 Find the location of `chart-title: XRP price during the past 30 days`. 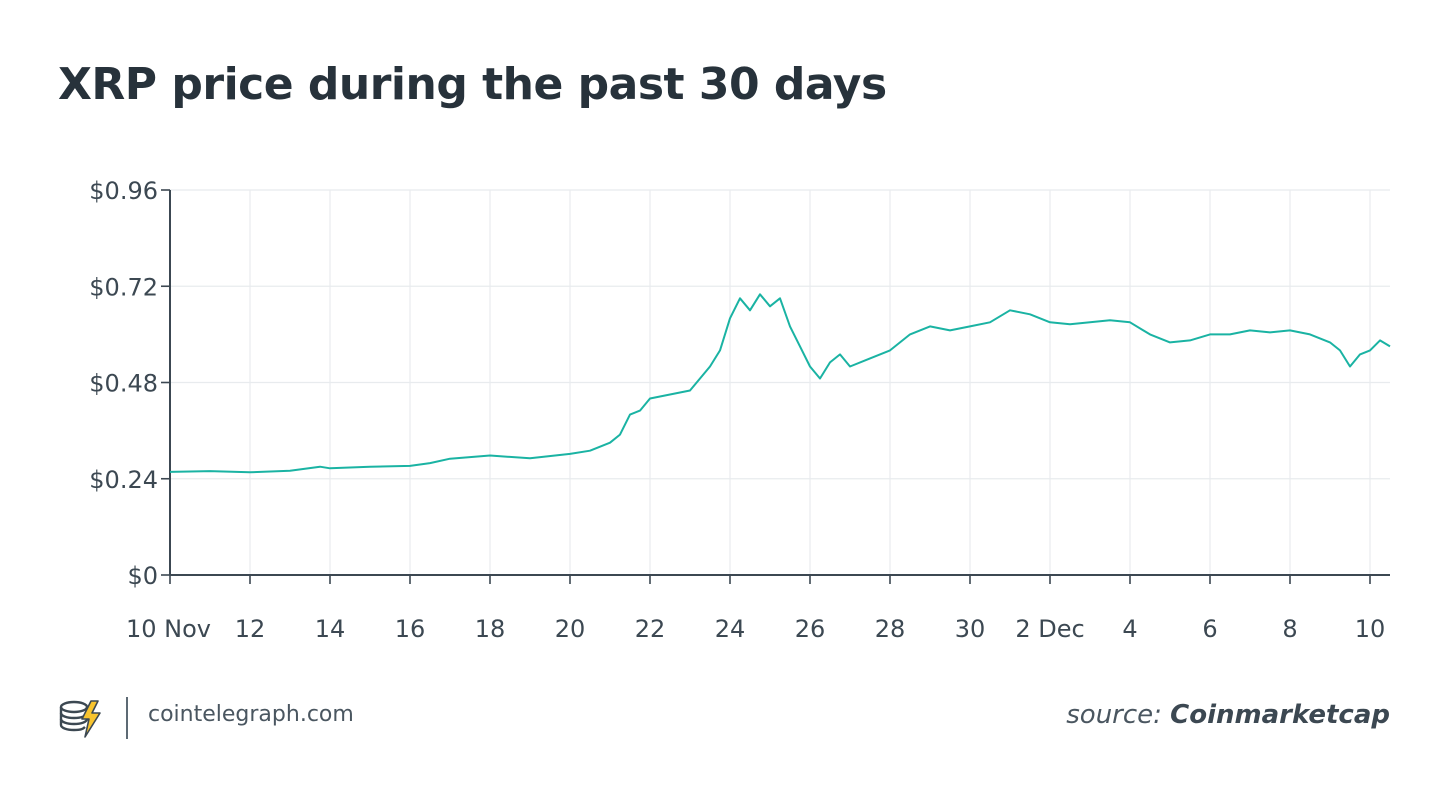

chart-title: XRP price during the past 30 days is located at coordinates (472, 84).